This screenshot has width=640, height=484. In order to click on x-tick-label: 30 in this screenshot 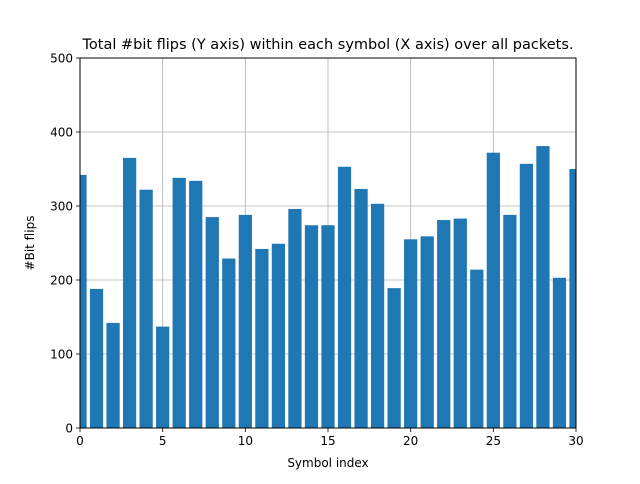, I will do `click(575, 441)`.